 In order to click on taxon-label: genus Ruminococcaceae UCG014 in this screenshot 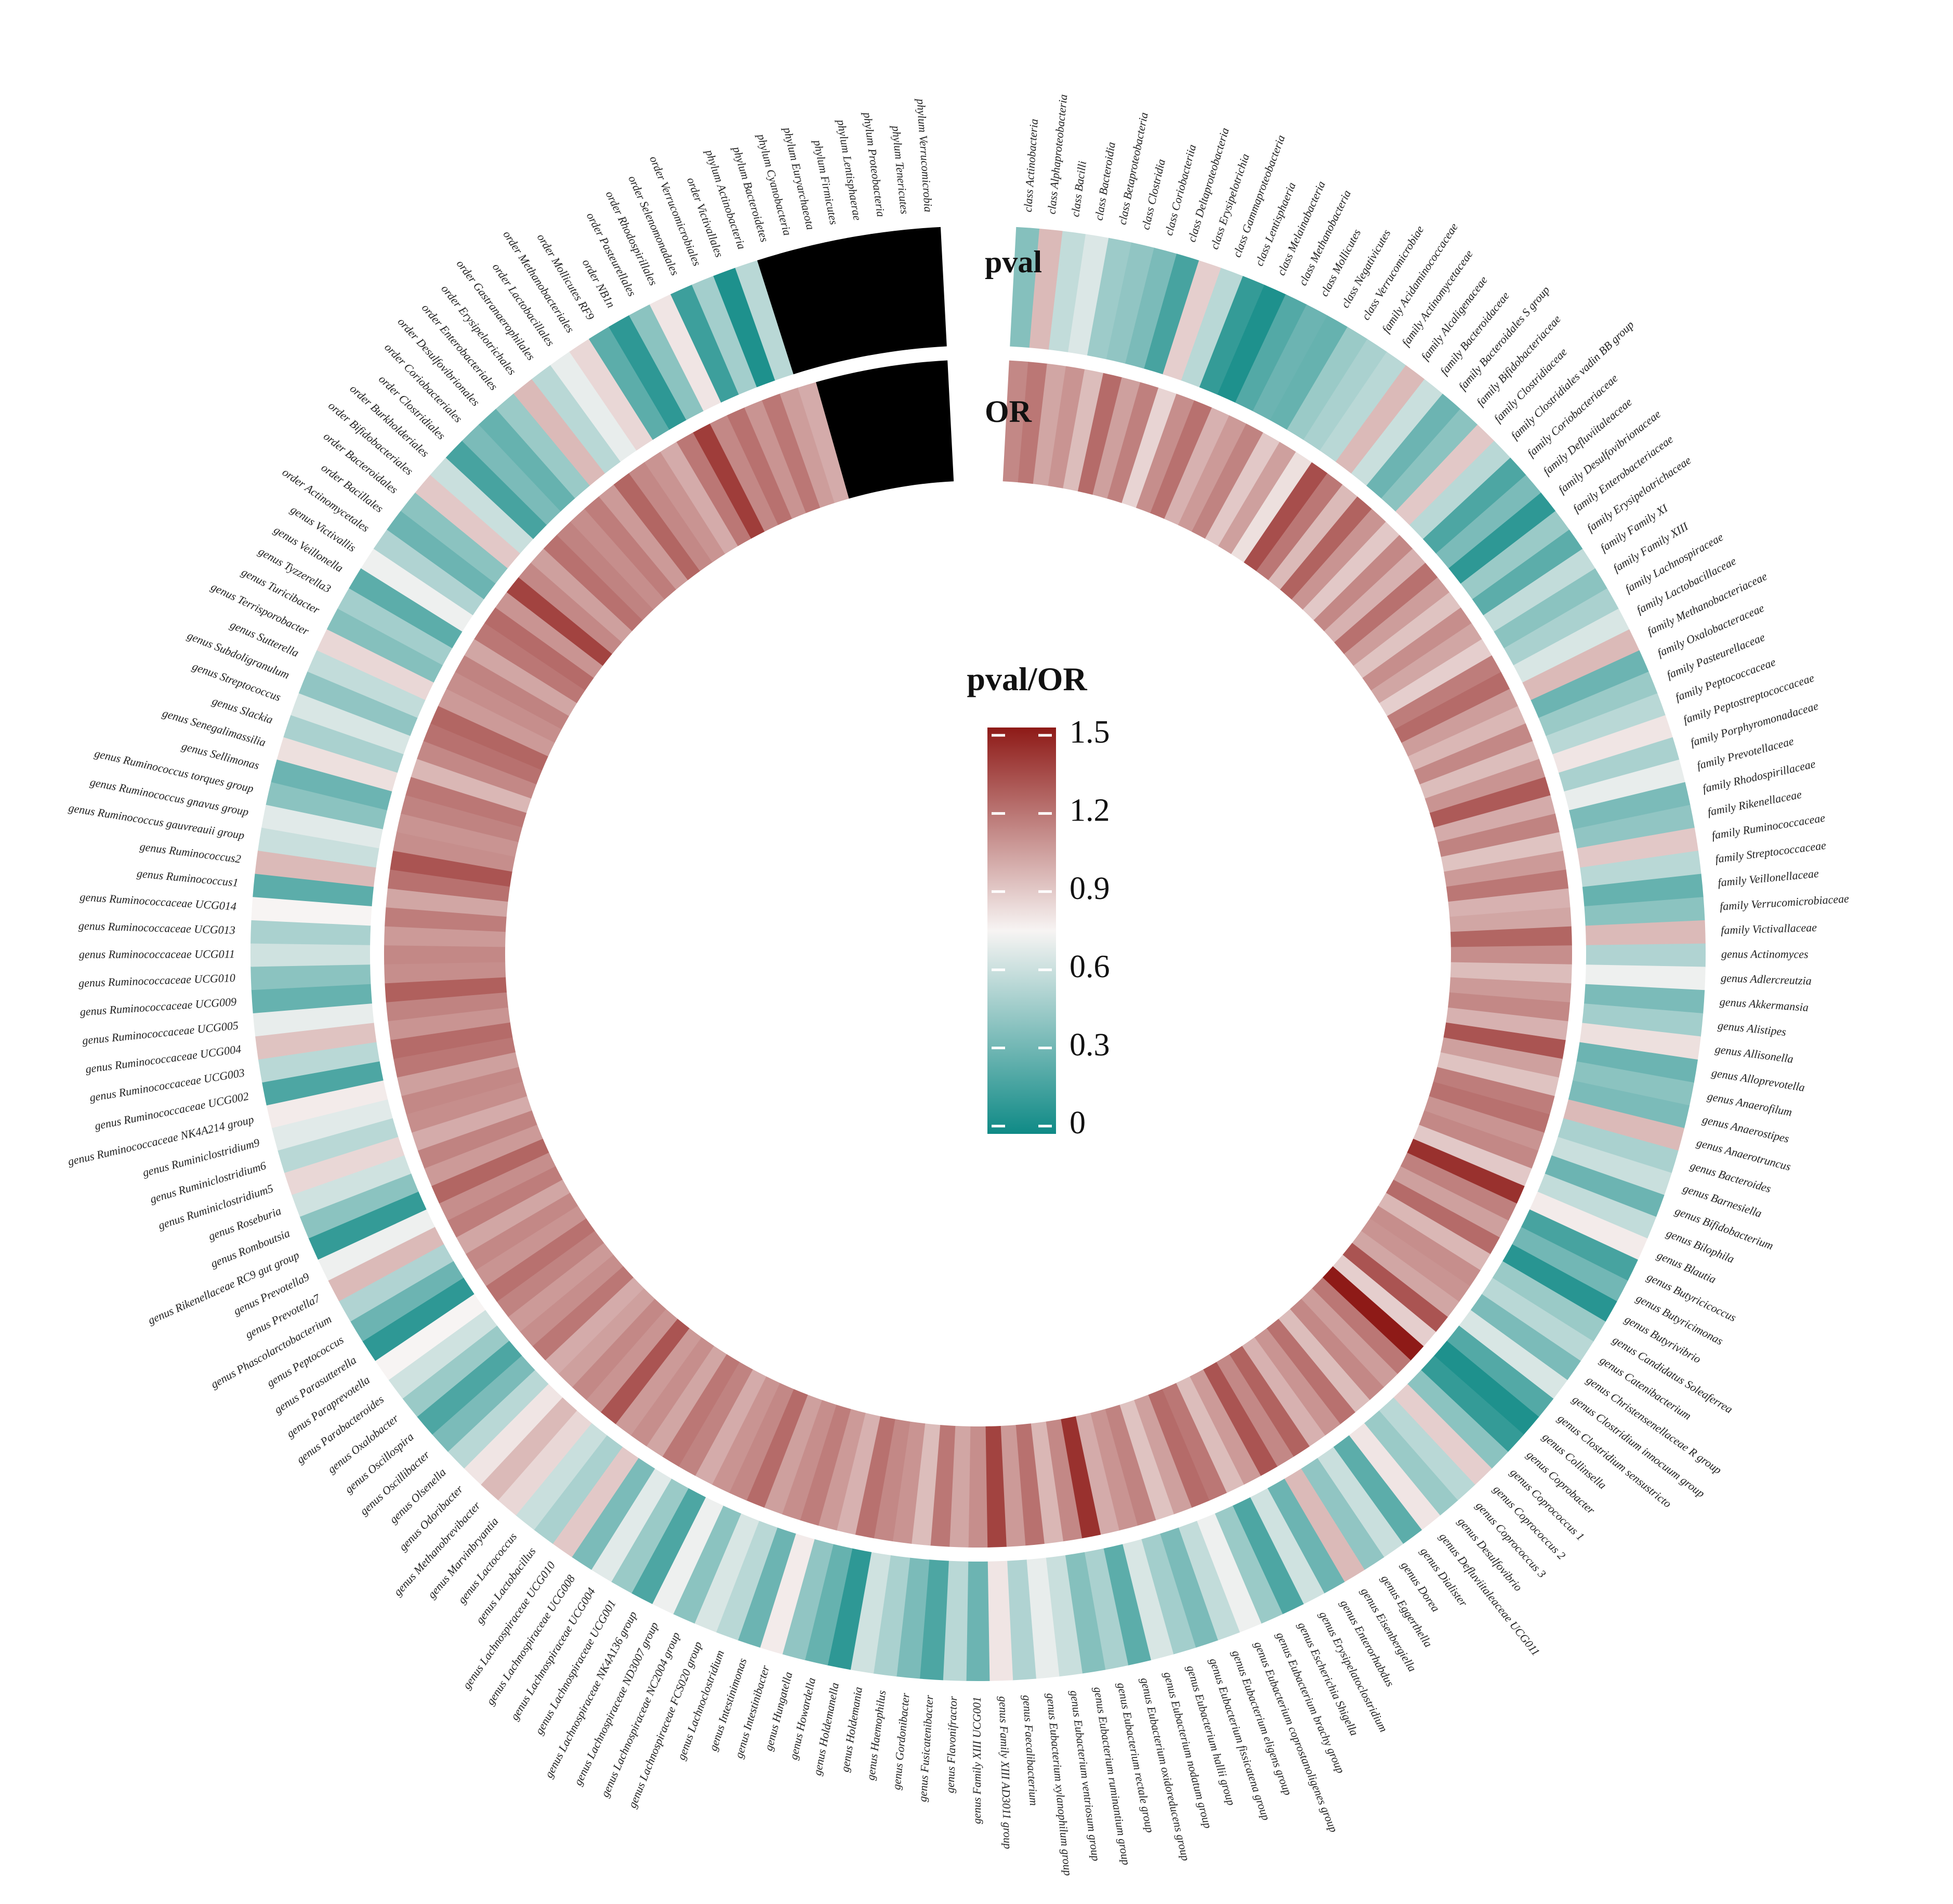, I will do `click(158, 901)`.